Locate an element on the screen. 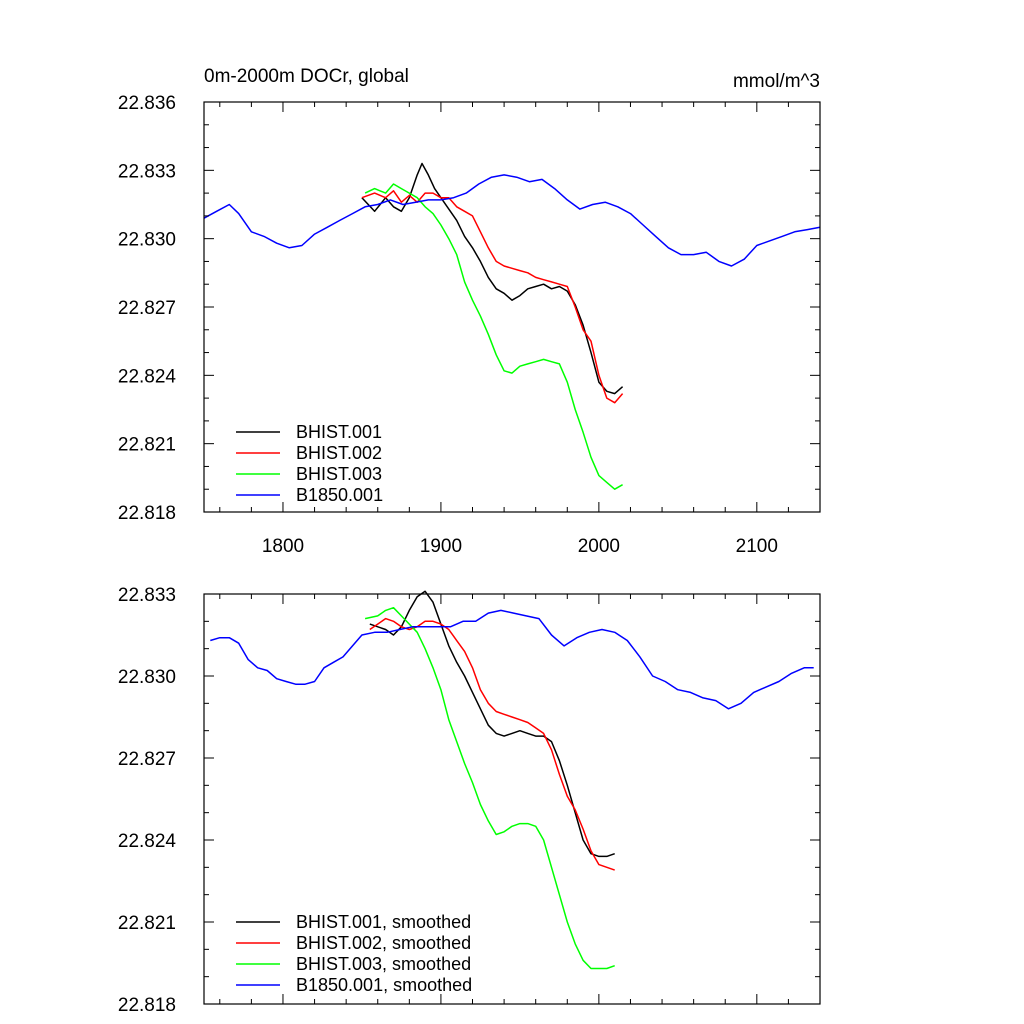 This screenshot has width=1024, height=1024. bottom-legend-label-2: BHIST.002, smoothed is located at coordinates (383, 943).